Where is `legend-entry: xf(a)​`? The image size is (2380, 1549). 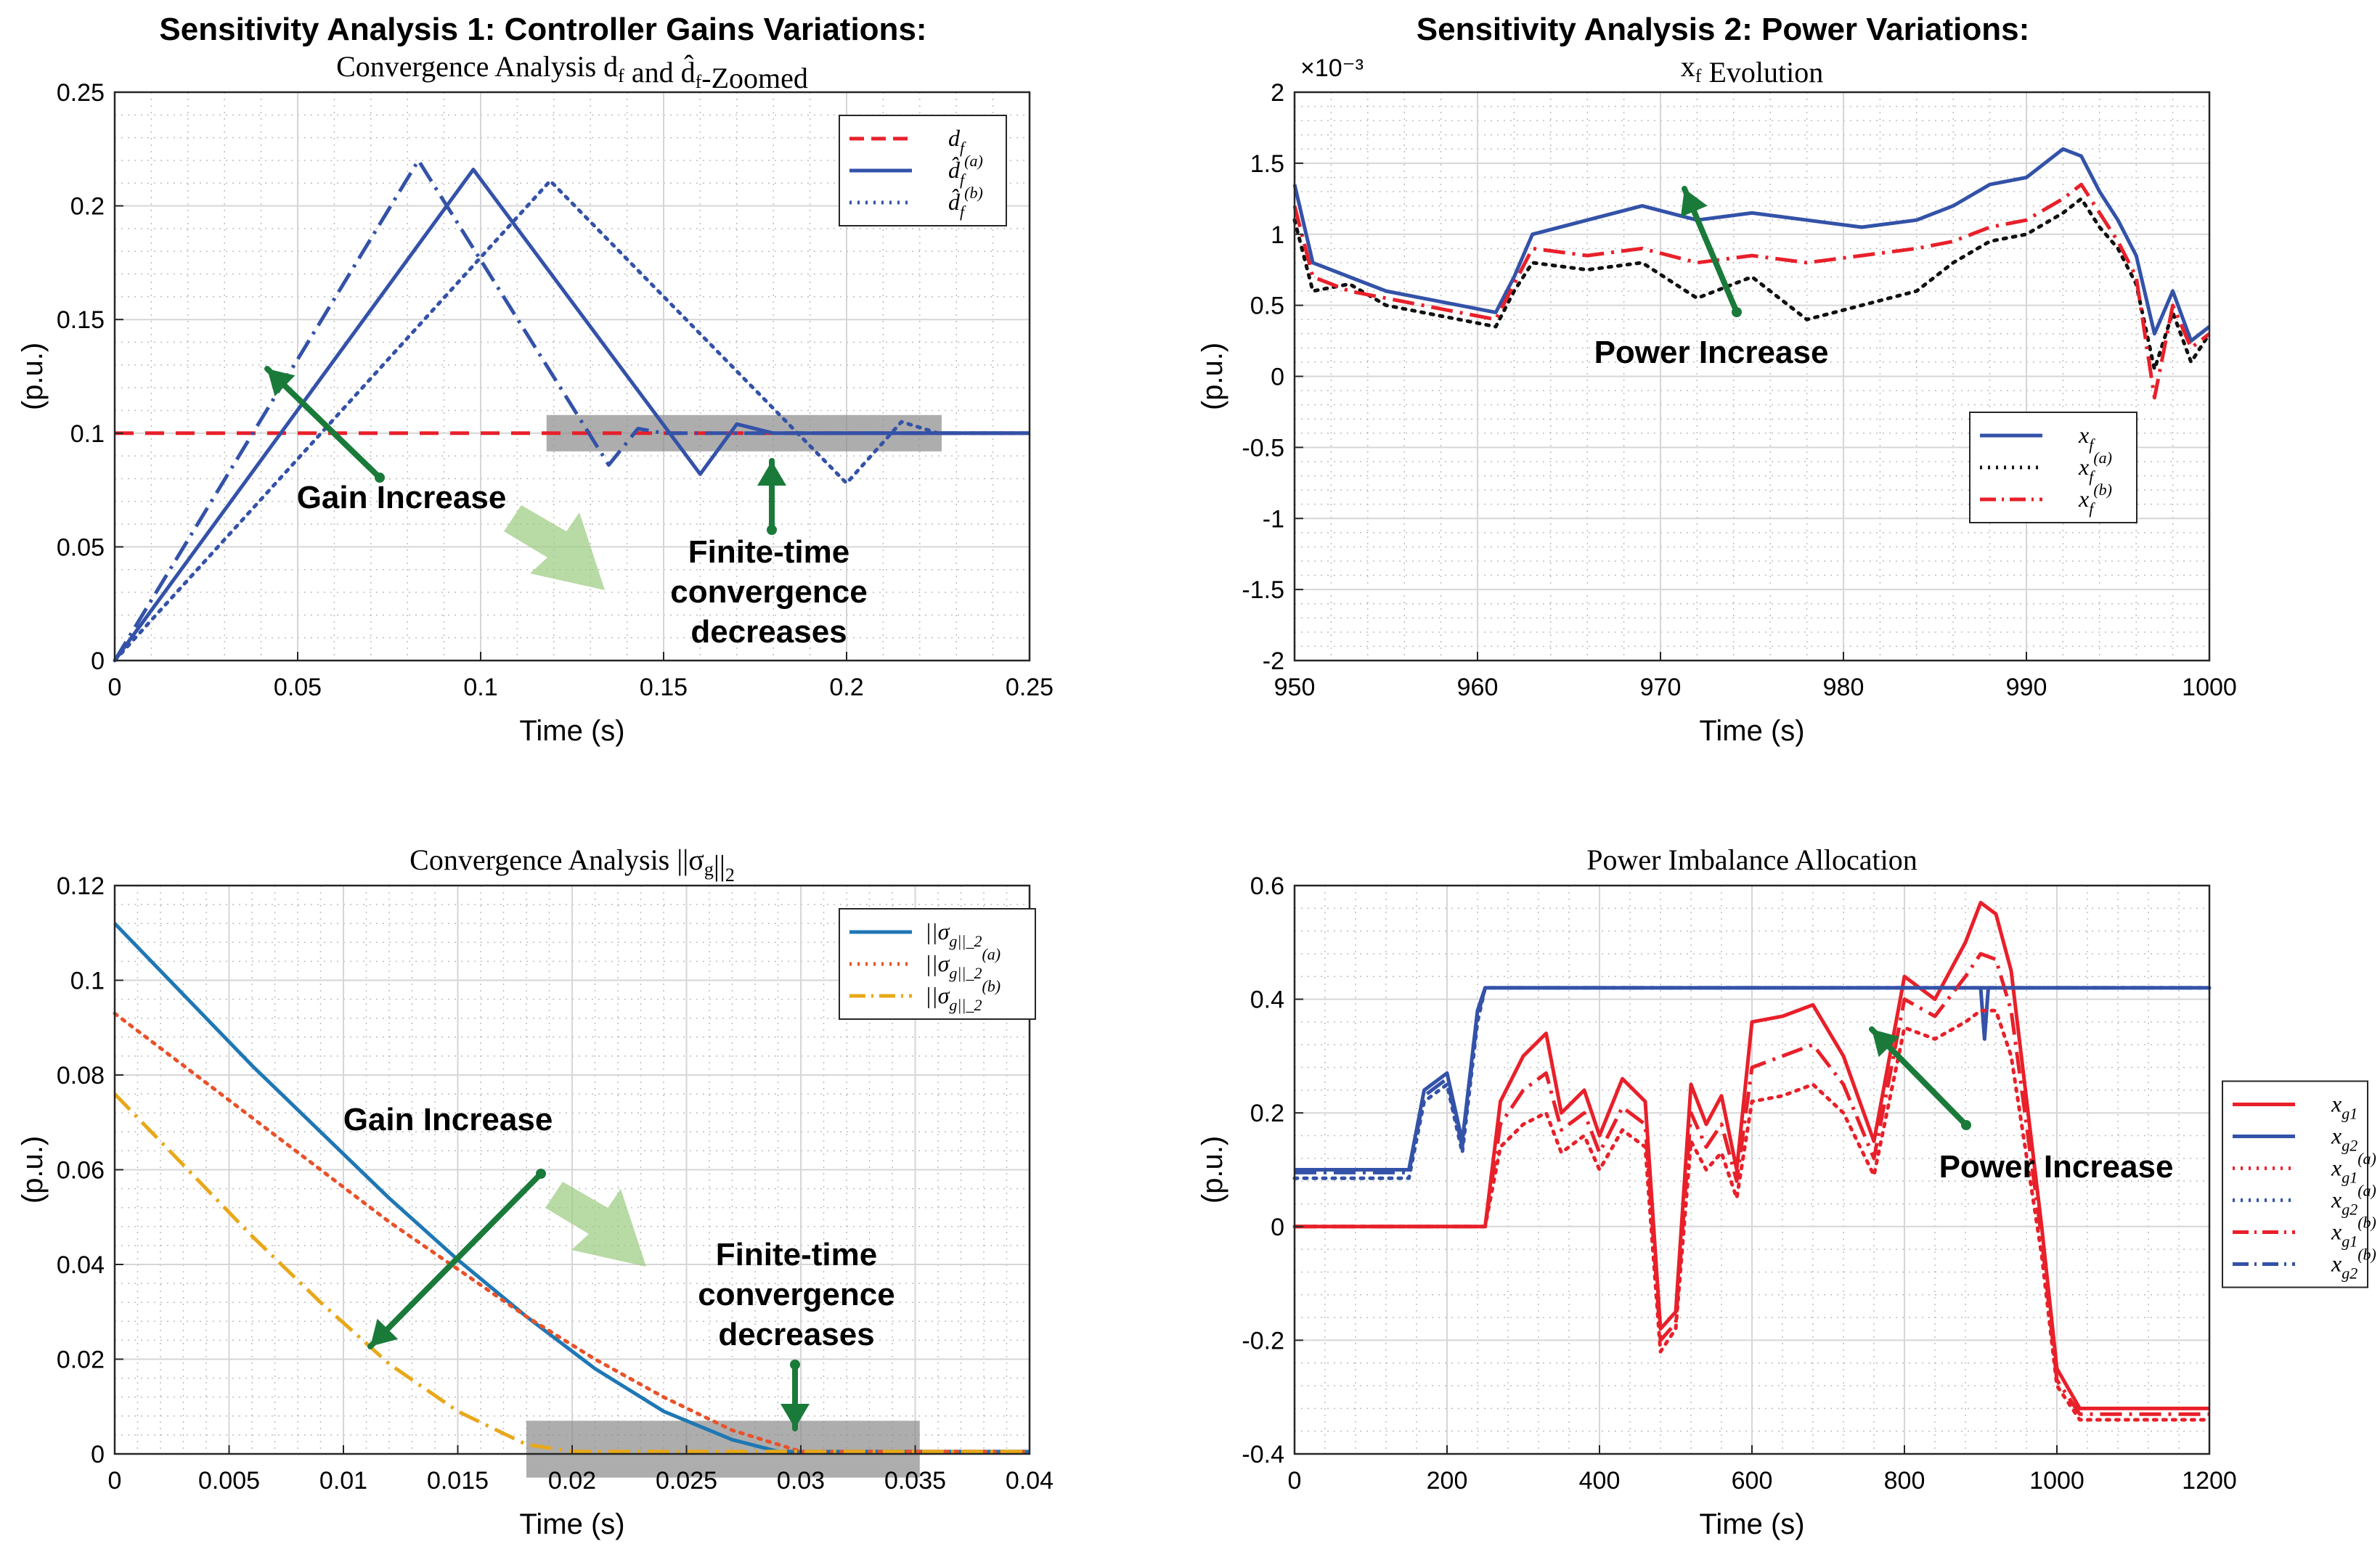
legend-entry: xf(a)​ is located at coordinates (2095, 467).